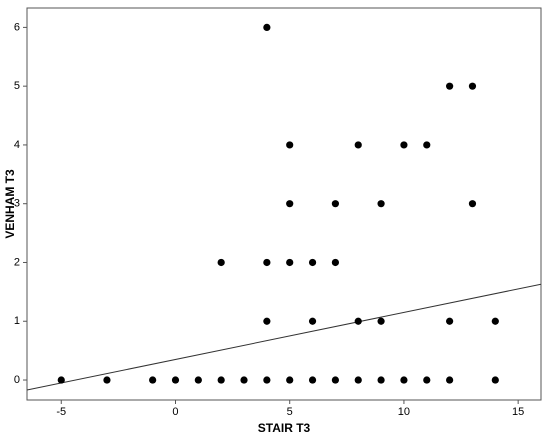 Image resolution: width=550 pixels, height=438 pixels. What do you see at coordinates (290, 412) in the screenshot?
I see `x-tick-label: 5` at bounding box center [290, 412].